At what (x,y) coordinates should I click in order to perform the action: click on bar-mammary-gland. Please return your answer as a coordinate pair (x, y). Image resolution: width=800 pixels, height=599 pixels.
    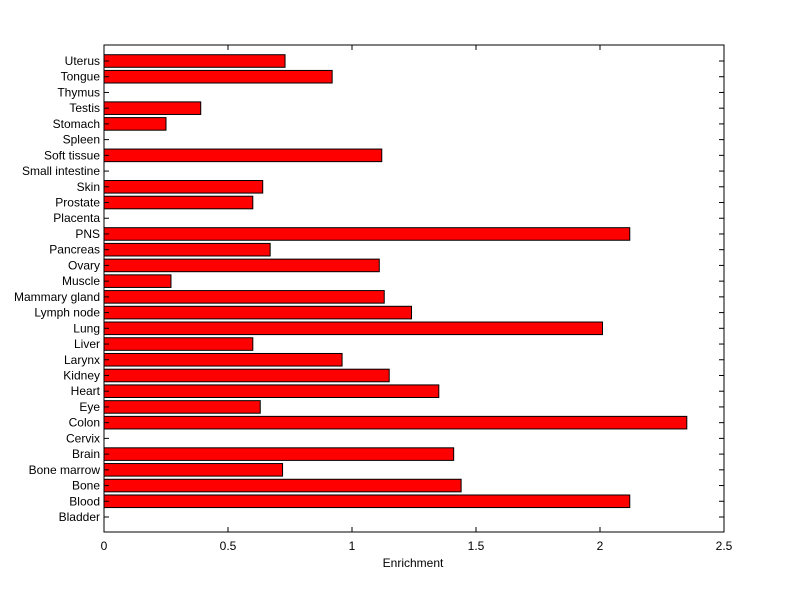
    Looking at the image, I should click on (244, 297).